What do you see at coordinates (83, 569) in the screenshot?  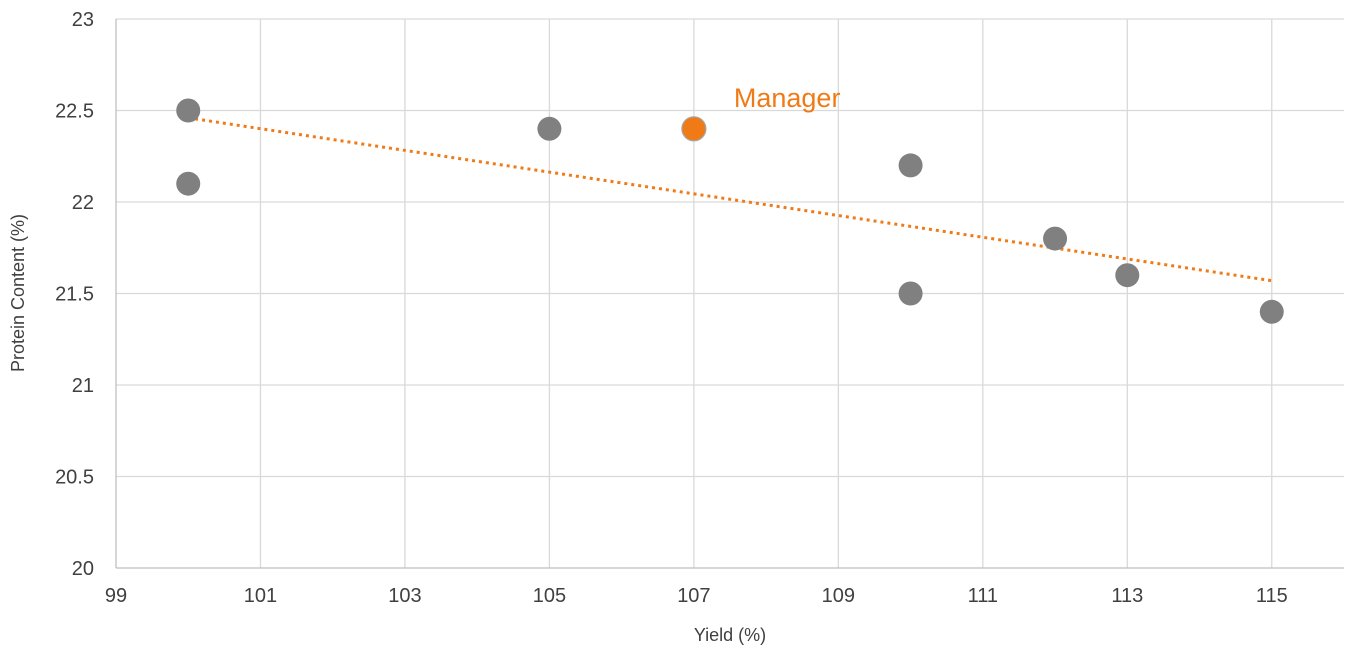 I see `y-tick-label: 20` at bounding box center [83, 569].